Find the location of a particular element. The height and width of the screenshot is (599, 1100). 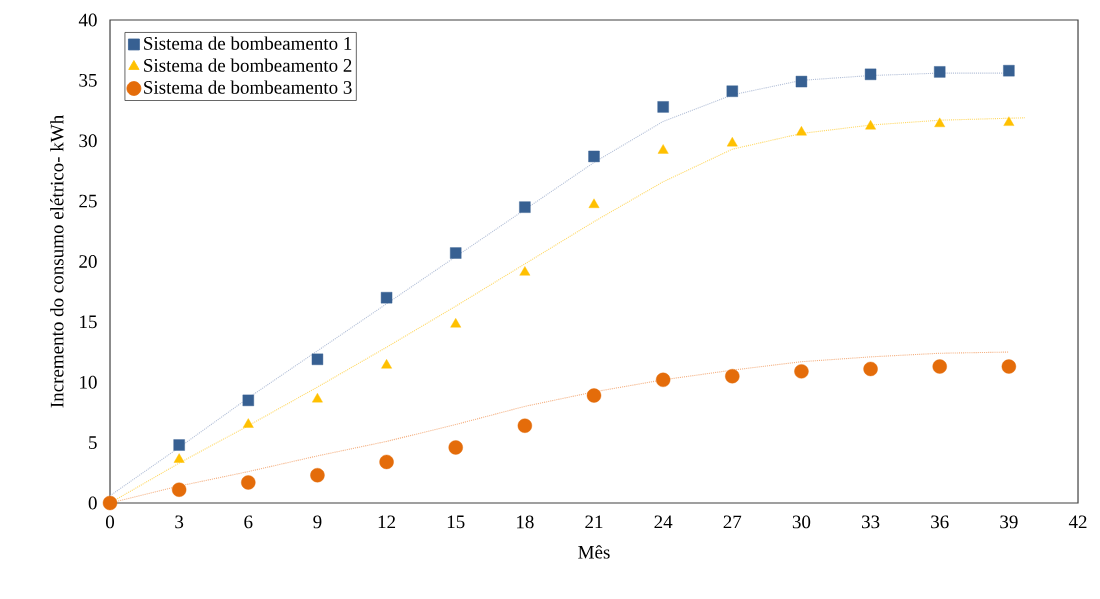

x-tick-label: 0 is located at coordinates (110, 522).